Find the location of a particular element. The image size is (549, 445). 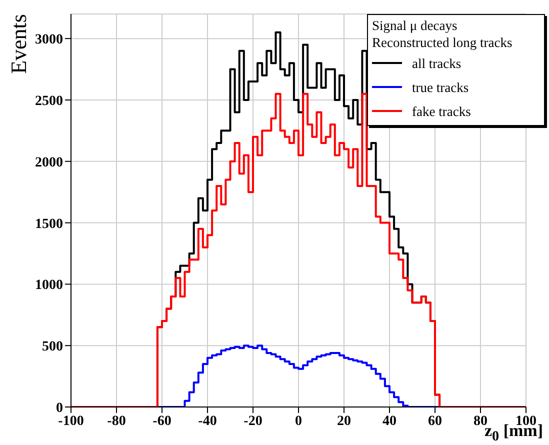

legend-label: fake tracks is located at coordinates (441, 111).